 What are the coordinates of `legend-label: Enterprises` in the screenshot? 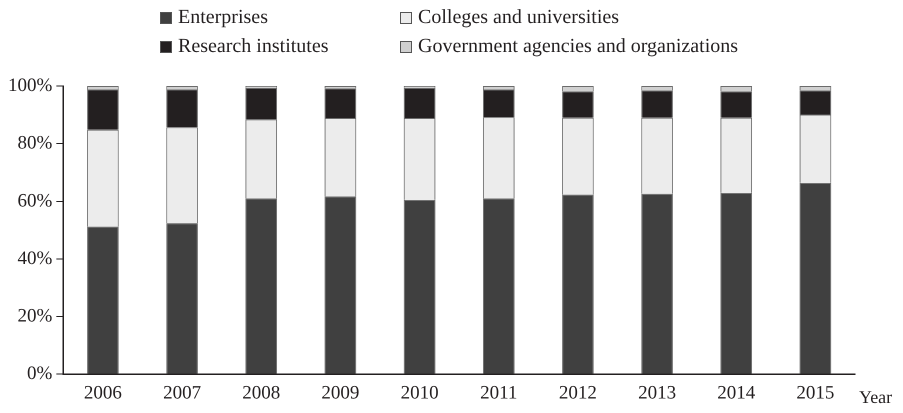 It's located at (223, 17).